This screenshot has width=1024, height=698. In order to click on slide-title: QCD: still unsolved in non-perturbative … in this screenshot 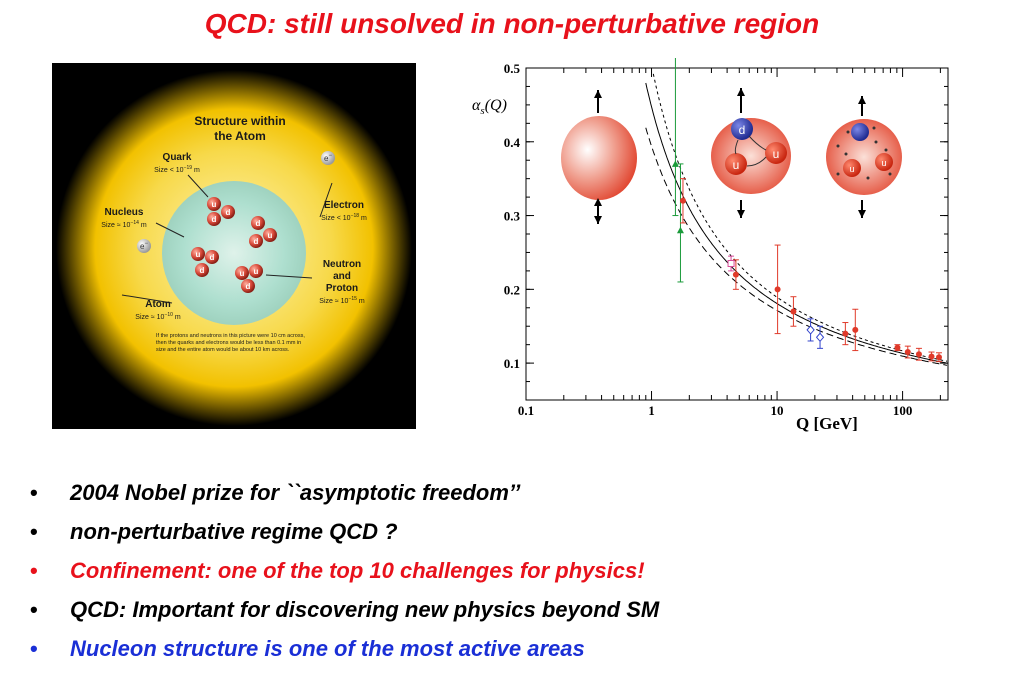, I will do `click(512, 23)`.